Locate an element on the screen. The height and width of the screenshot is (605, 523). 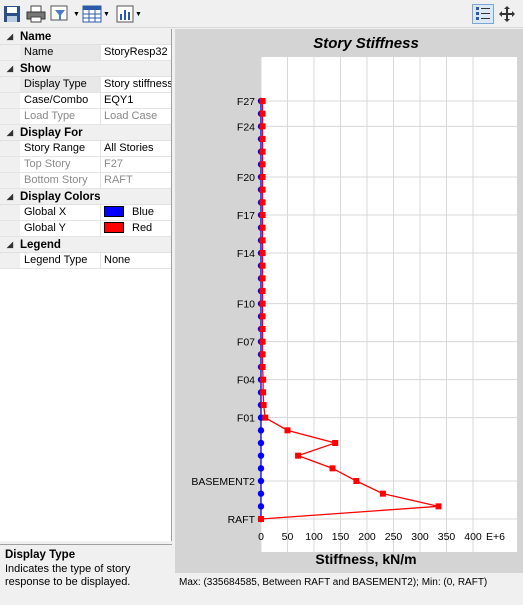
y-tick-label: F24 is located at coordinates (246, 127).